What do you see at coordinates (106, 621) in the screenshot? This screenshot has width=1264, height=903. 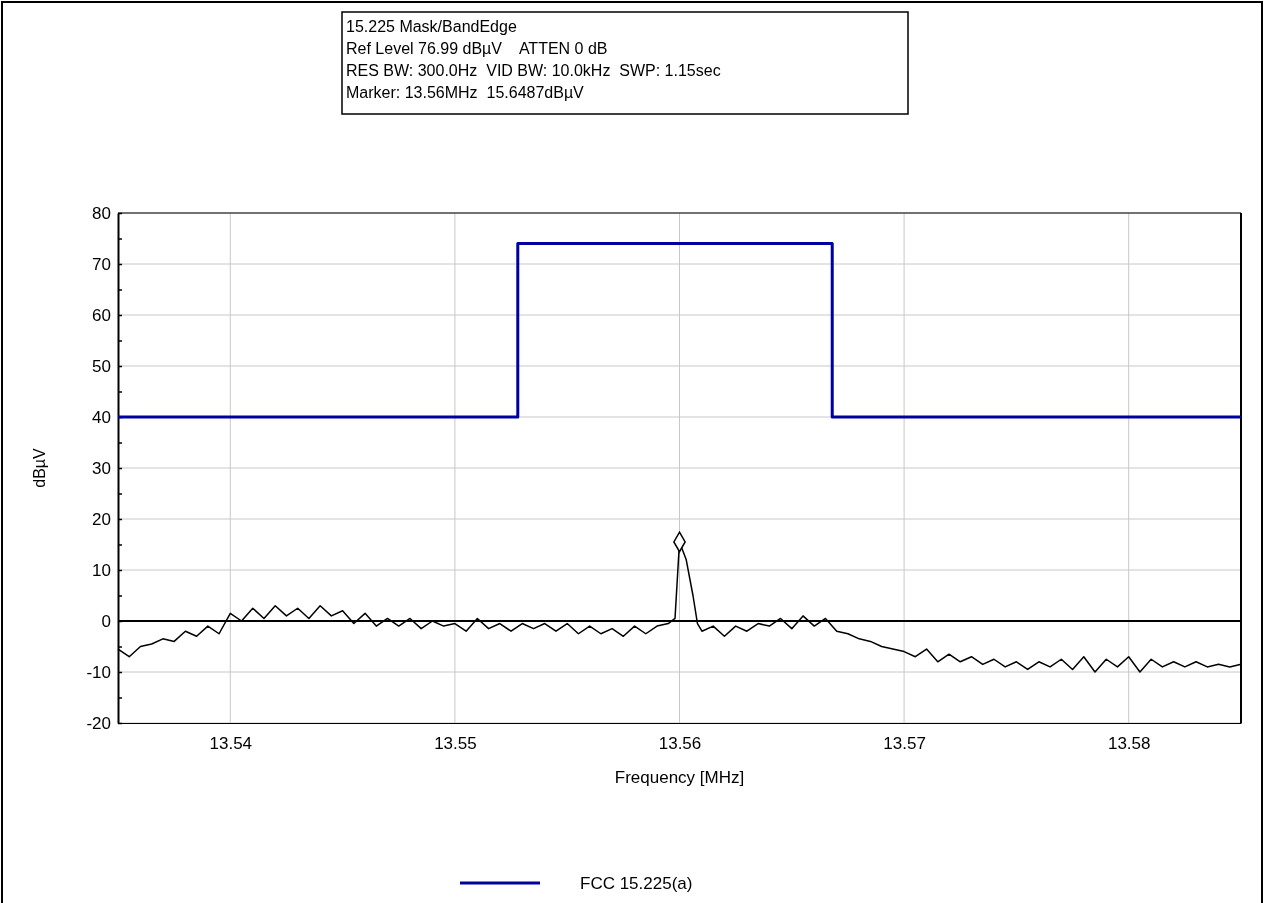 I see `y-tick-label: 0` at bounding box center [106, 621].